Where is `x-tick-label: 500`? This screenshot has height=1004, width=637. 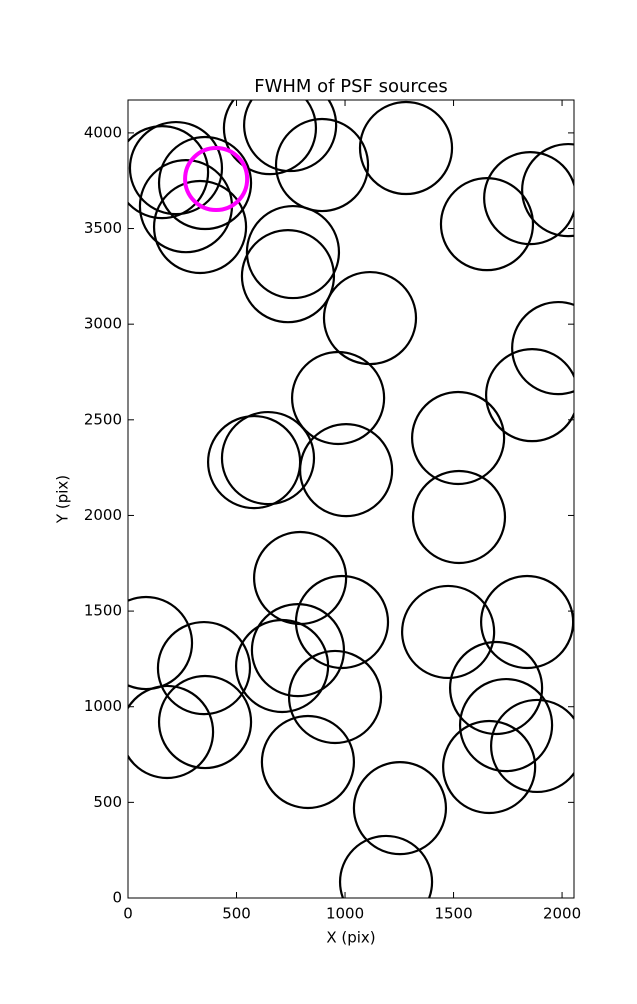
x-tick-label: 500 is located at coordinates (236, 914).